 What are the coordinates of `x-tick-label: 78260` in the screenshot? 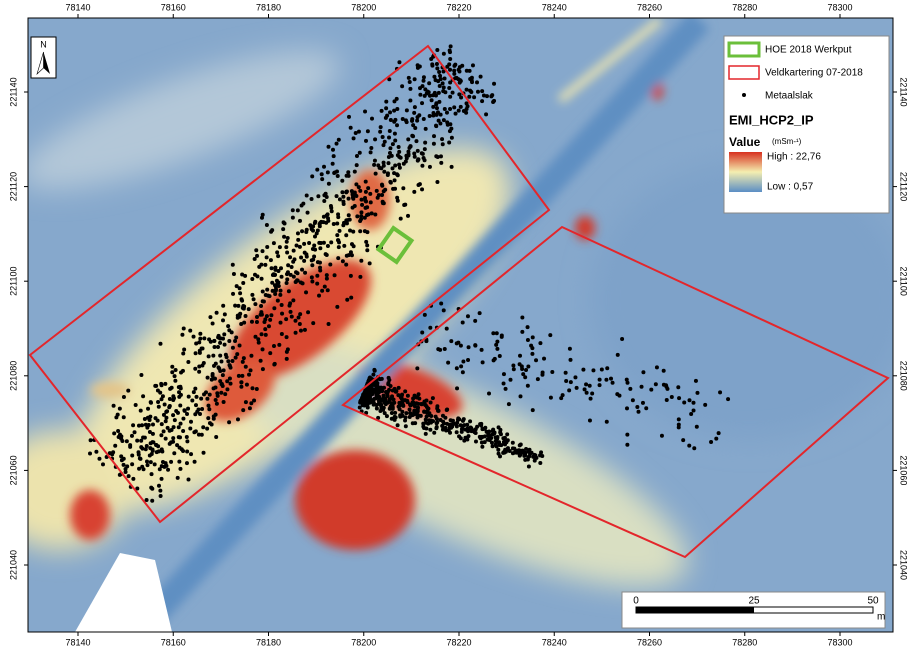 It's located at (649, 7).